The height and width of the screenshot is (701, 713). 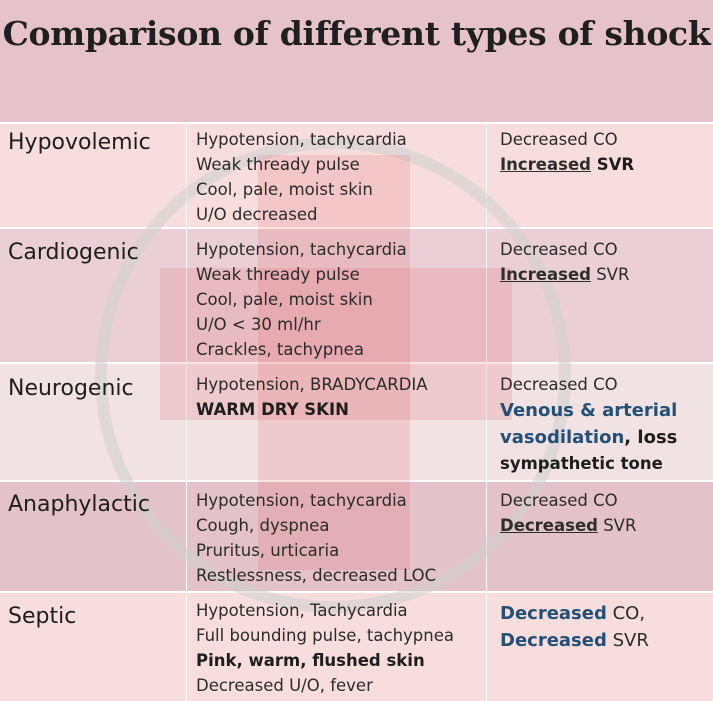 What do you see at coordinates (651, 437) in the screenshot?
I see `vasodilation-rest: , loss` at bounding box center [651, 437].